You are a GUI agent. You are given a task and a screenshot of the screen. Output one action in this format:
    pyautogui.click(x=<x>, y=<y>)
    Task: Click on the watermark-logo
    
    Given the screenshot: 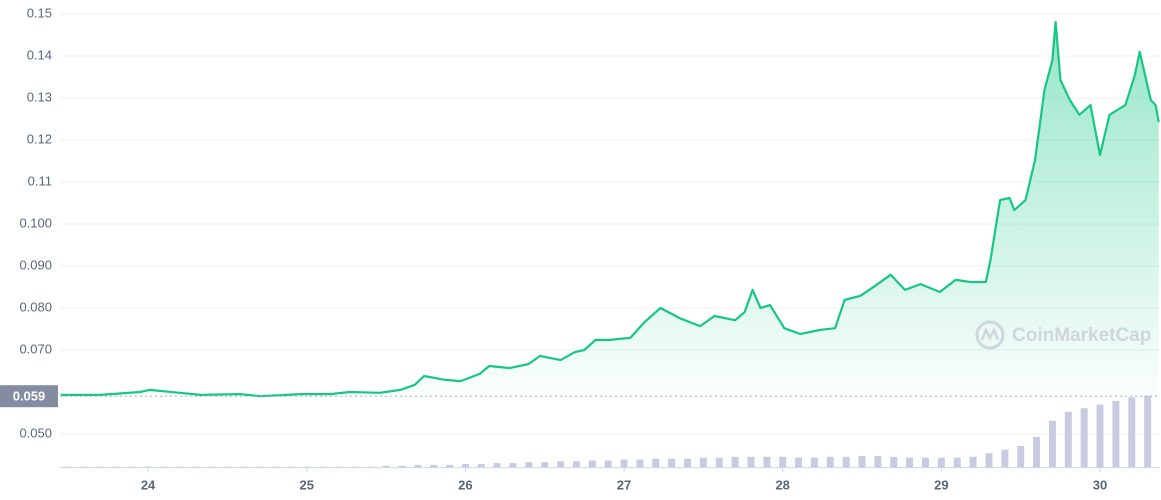 What is the action you would take?
    pyautogui.click(x=990, y=335)
    